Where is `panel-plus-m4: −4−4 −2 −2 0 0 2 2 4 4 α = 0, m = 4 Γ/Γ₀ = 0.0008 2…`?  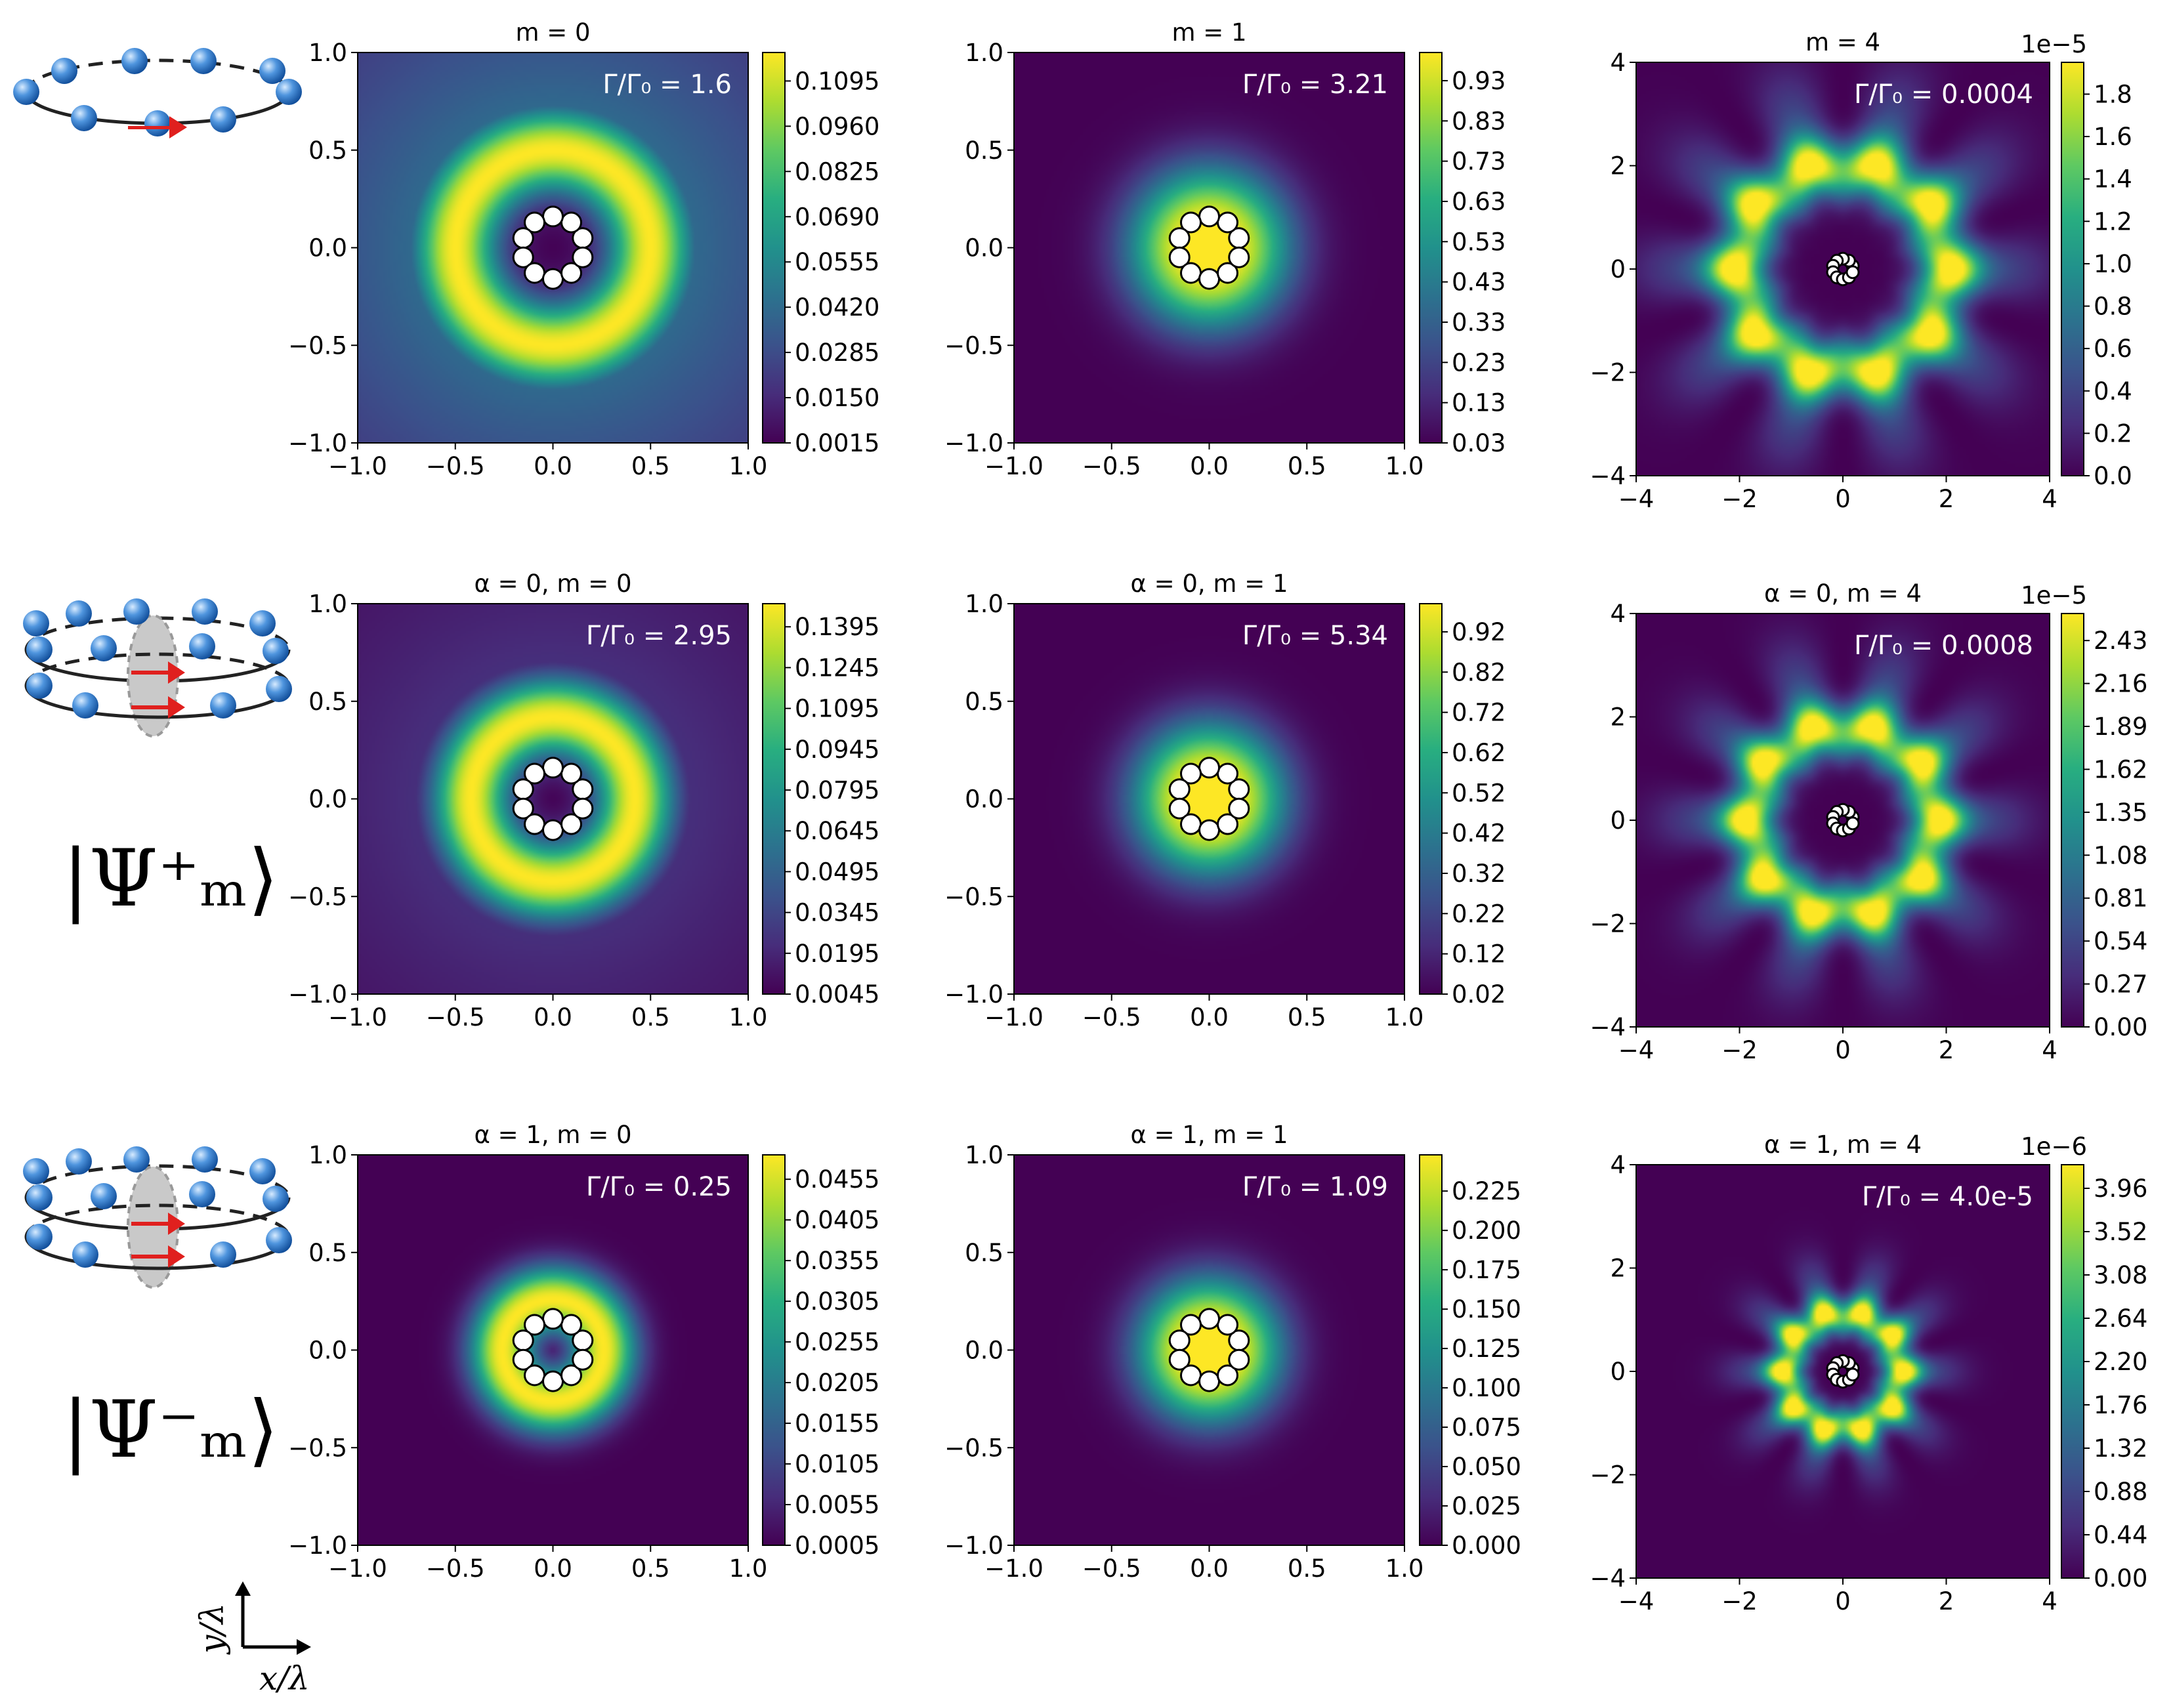
panel-plus-m4: −4−4 −2 −2 0 0 2 2 4 4 α = 0, m = 4 Γ/Γ₀ = 0.0008 2… is located at coordinates (1869, 822).